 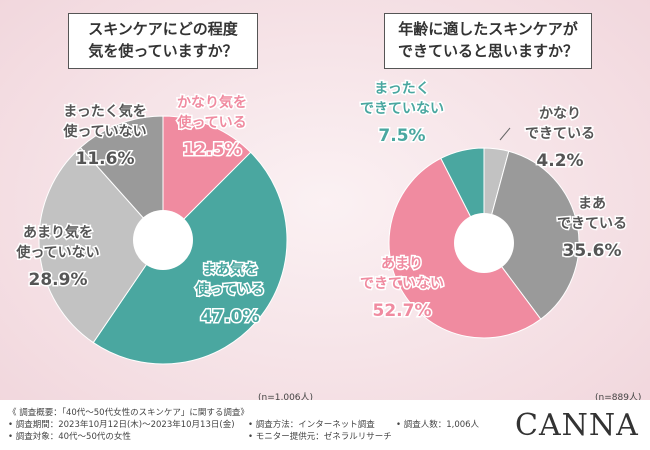 What do you see at coordinates (402, 109) in the screenshot?
I see `chart2-slice-4-label-line-2: できていない` at bounding box center [402, 109].